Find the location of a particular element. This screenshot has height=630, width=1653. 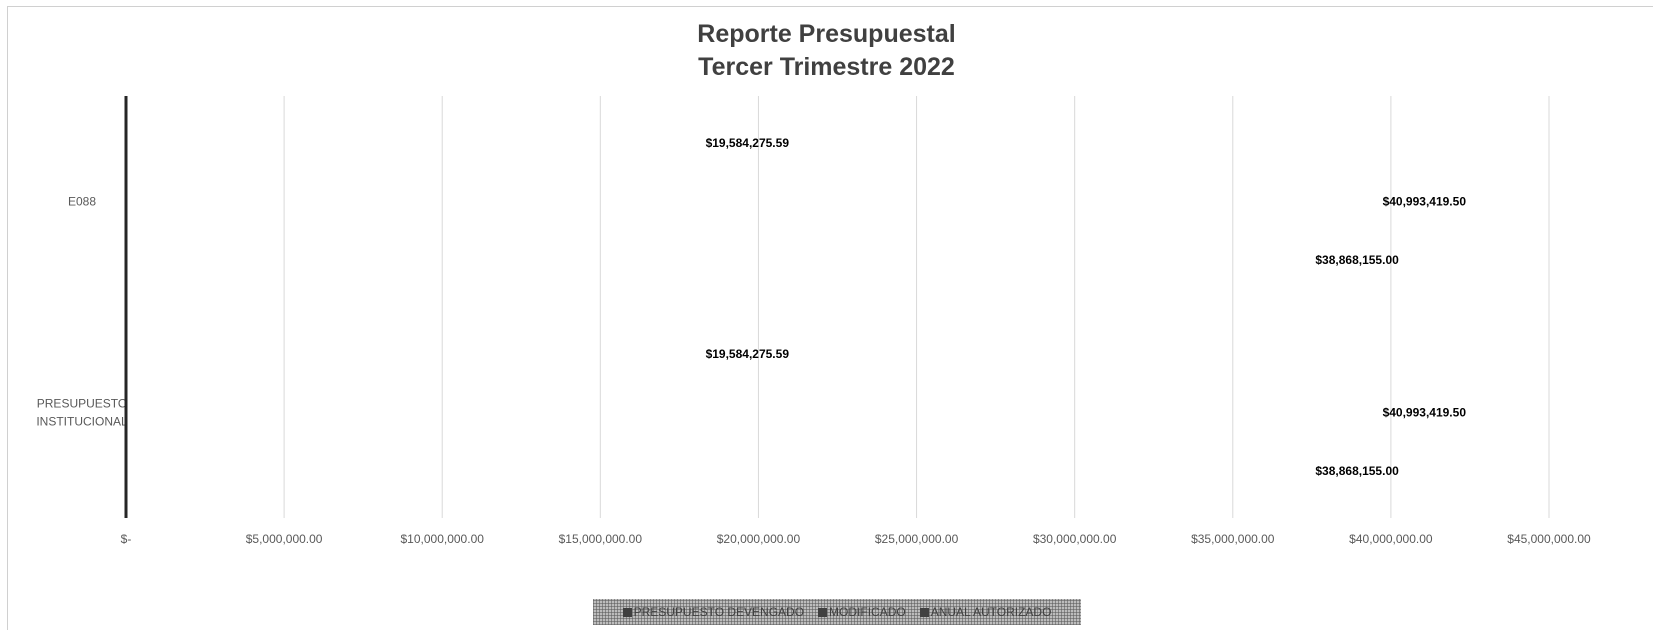

category-label: PRESUPUESTO is located at coordinates (82, 404).